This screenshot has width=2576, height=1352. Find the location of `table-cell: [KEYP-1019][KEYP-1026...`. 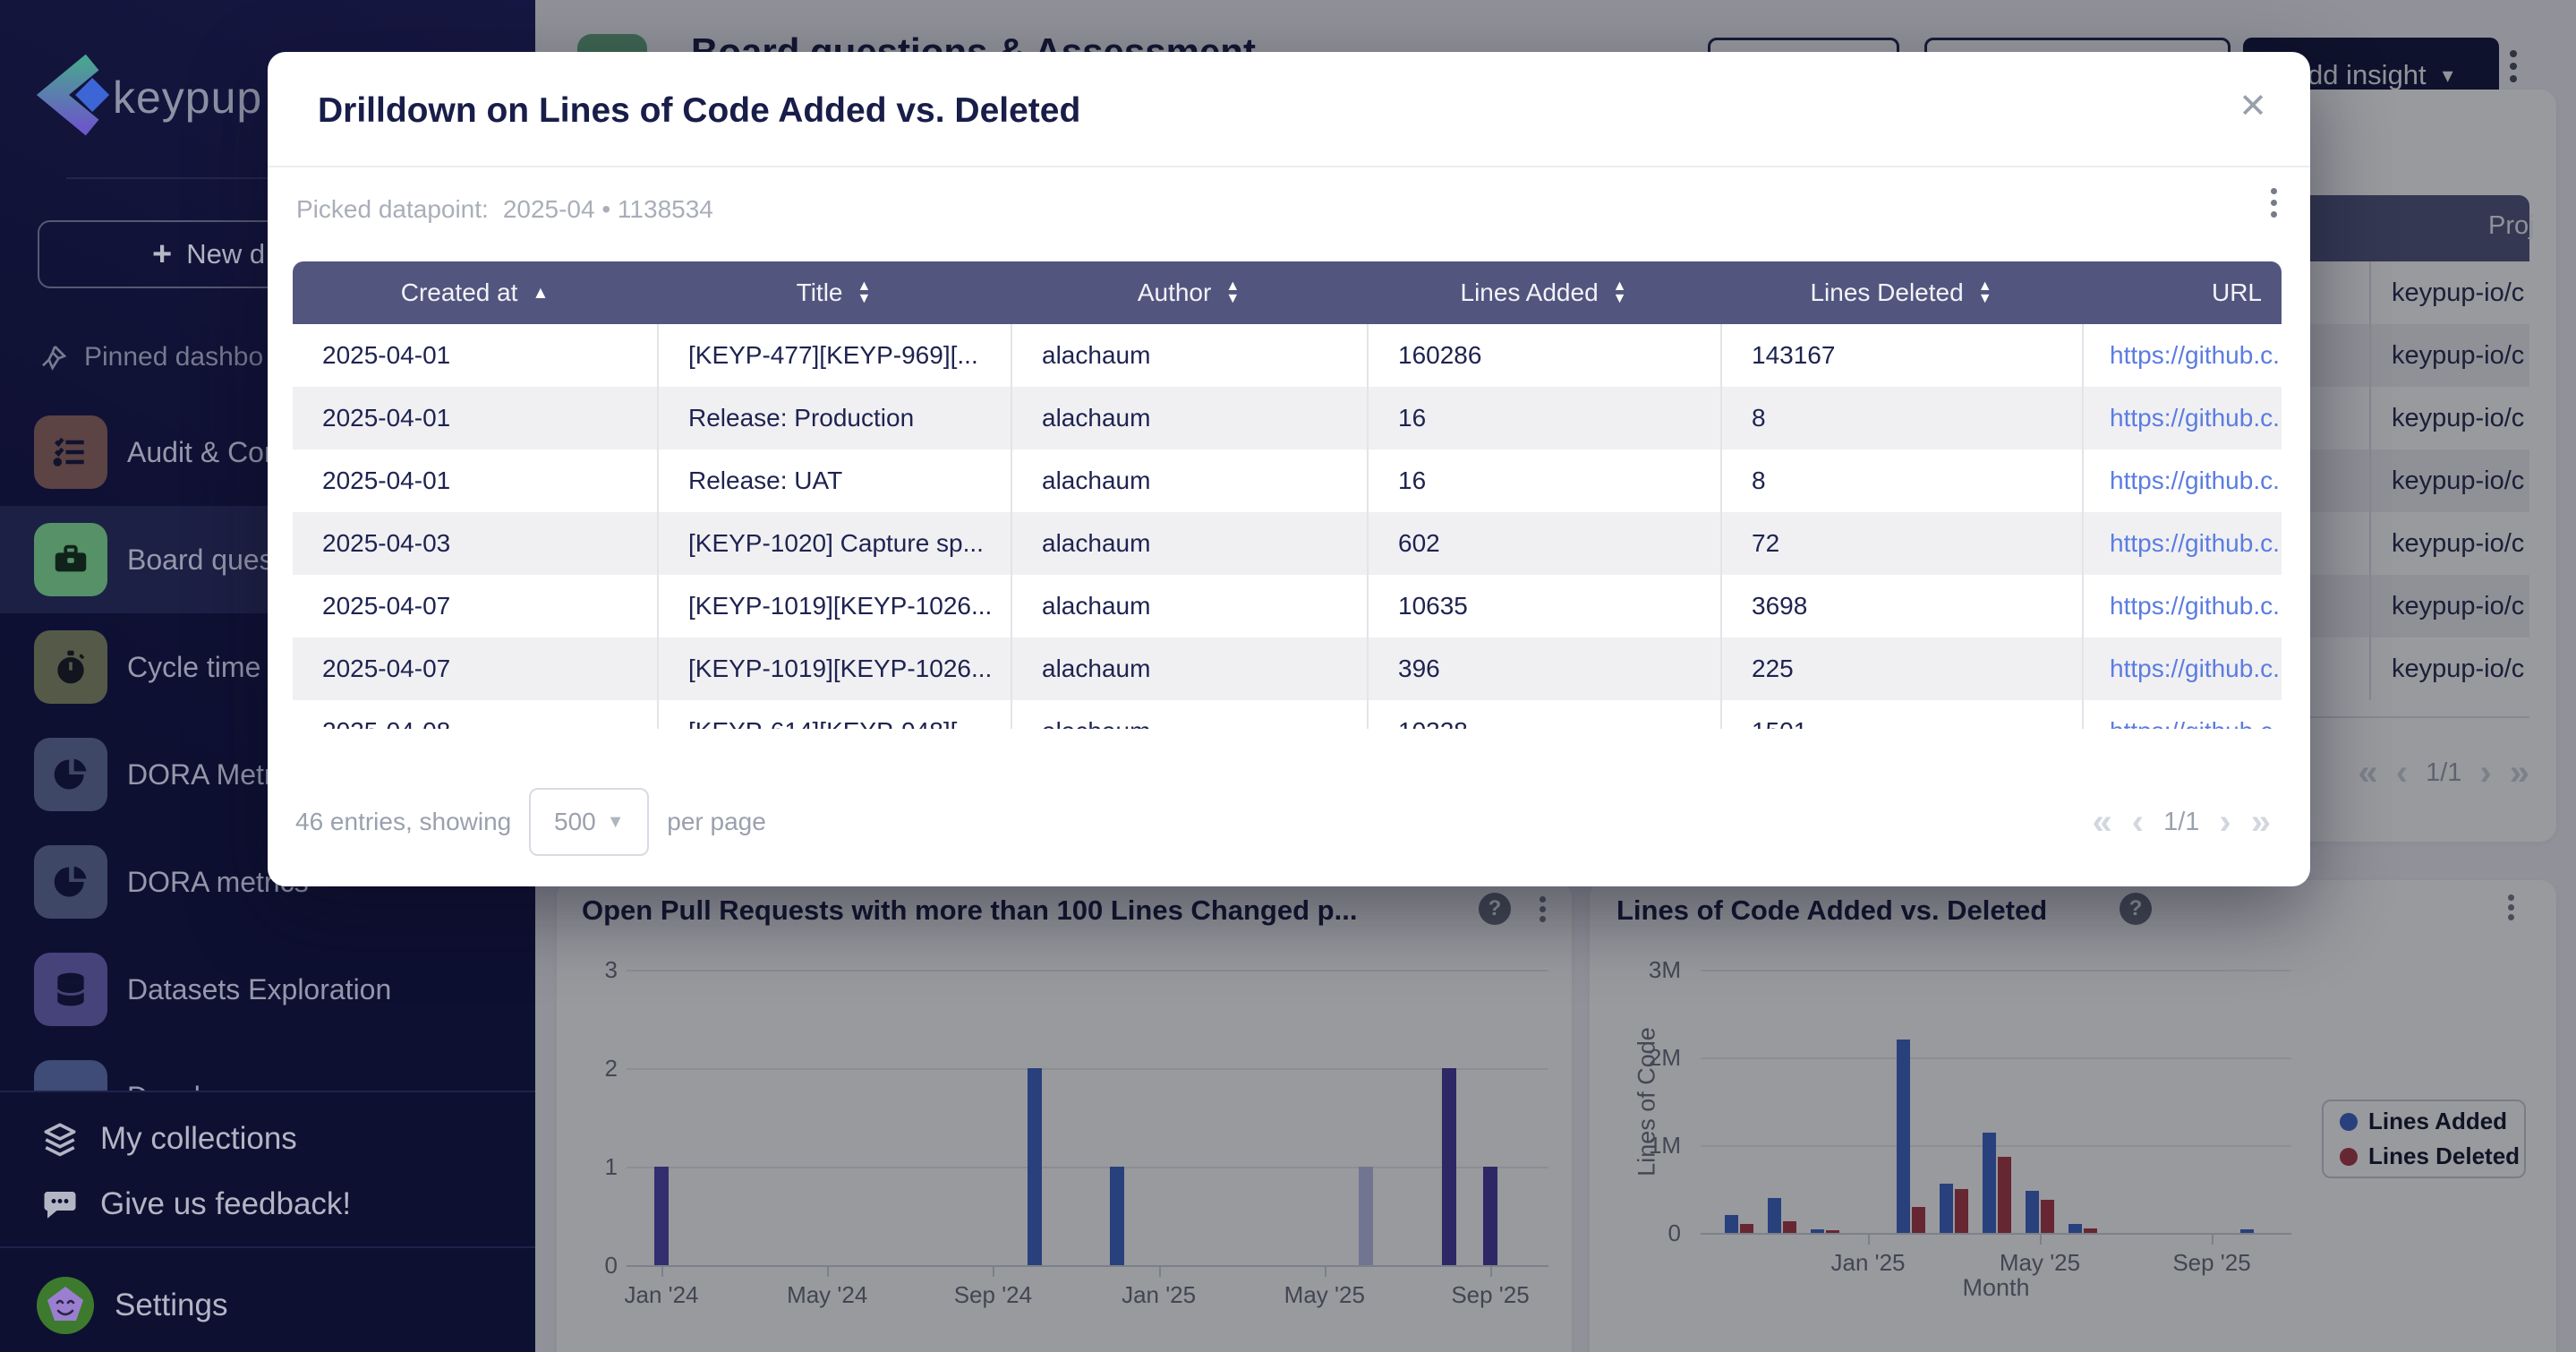

table-cell: [KEYP-1019][KEYP-1026... is located at coordinates (834, 606).